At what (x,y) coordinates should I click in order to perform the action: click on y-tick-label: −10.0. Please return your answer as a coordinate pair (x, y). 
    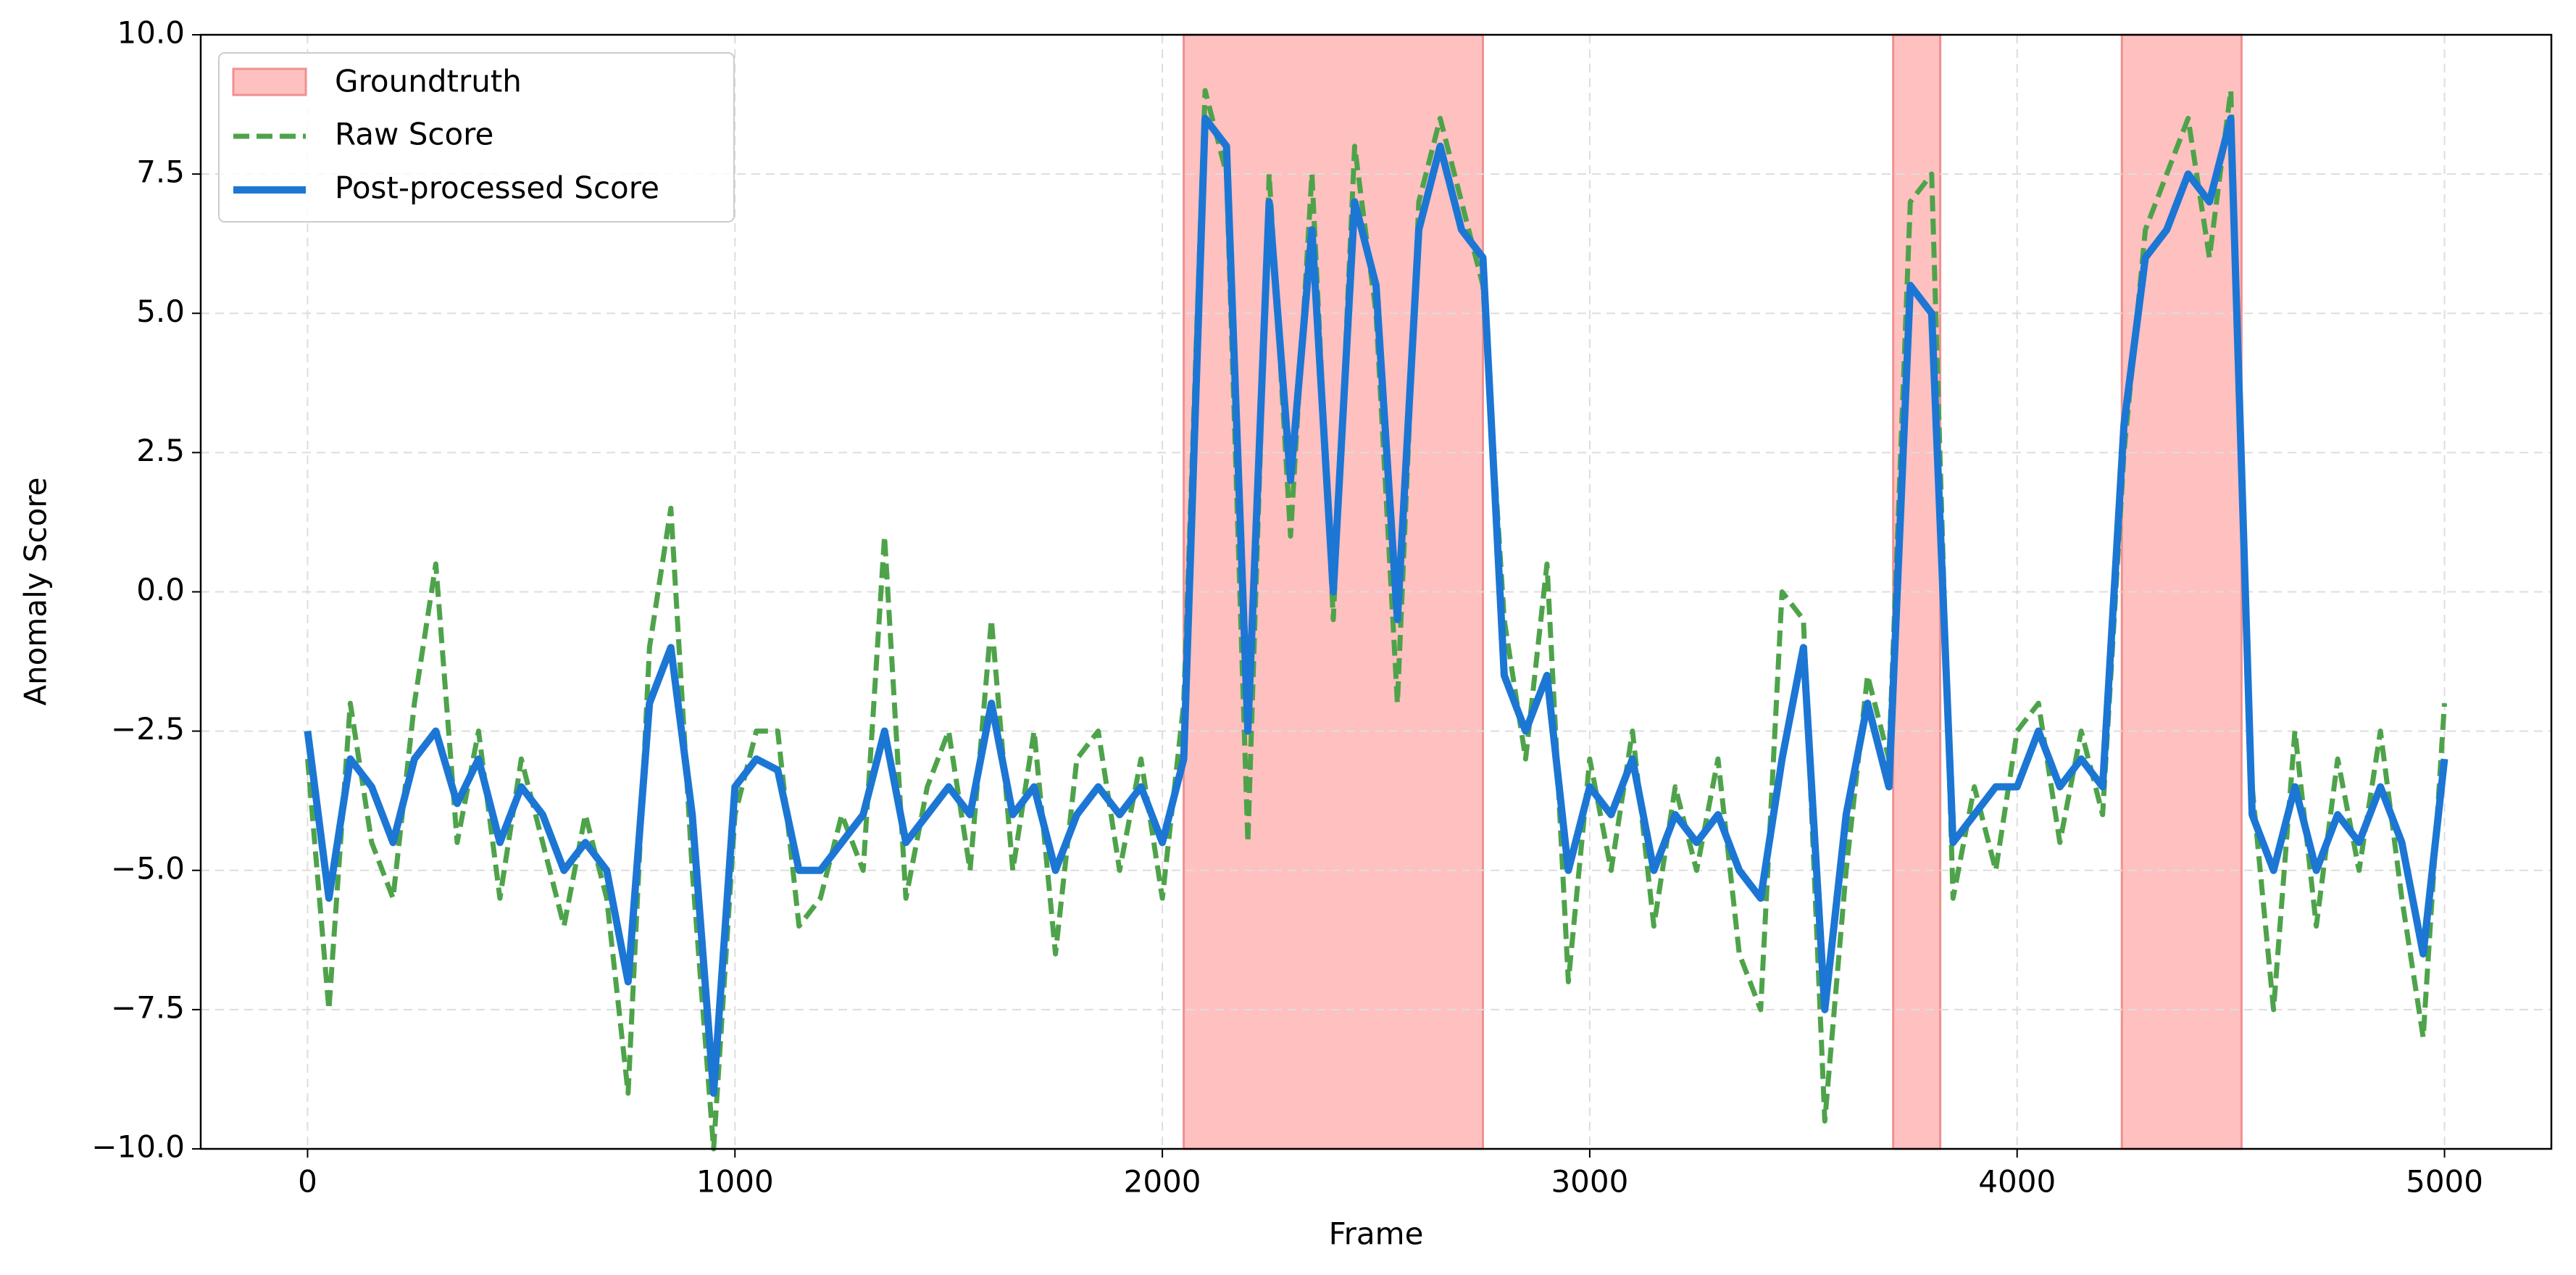
    Looking at the image, I should click on (138, 1147).